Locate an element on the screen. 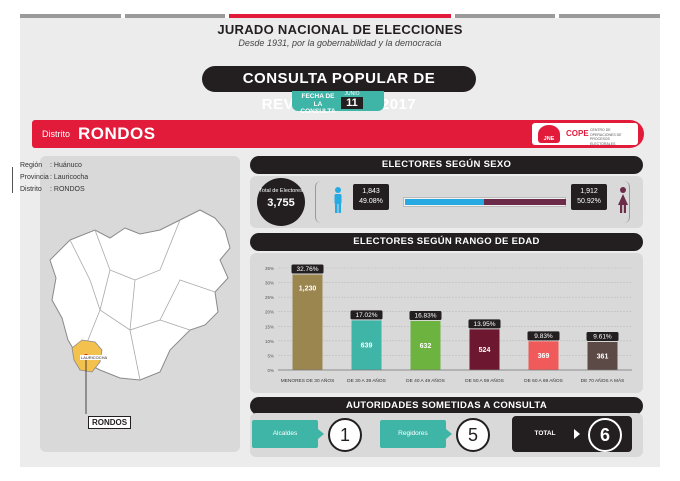 The width and height of the screenshot is (680, 481). chart-category-label: DE 40 A 49 AÑOS is located at coordinates (425, 380).